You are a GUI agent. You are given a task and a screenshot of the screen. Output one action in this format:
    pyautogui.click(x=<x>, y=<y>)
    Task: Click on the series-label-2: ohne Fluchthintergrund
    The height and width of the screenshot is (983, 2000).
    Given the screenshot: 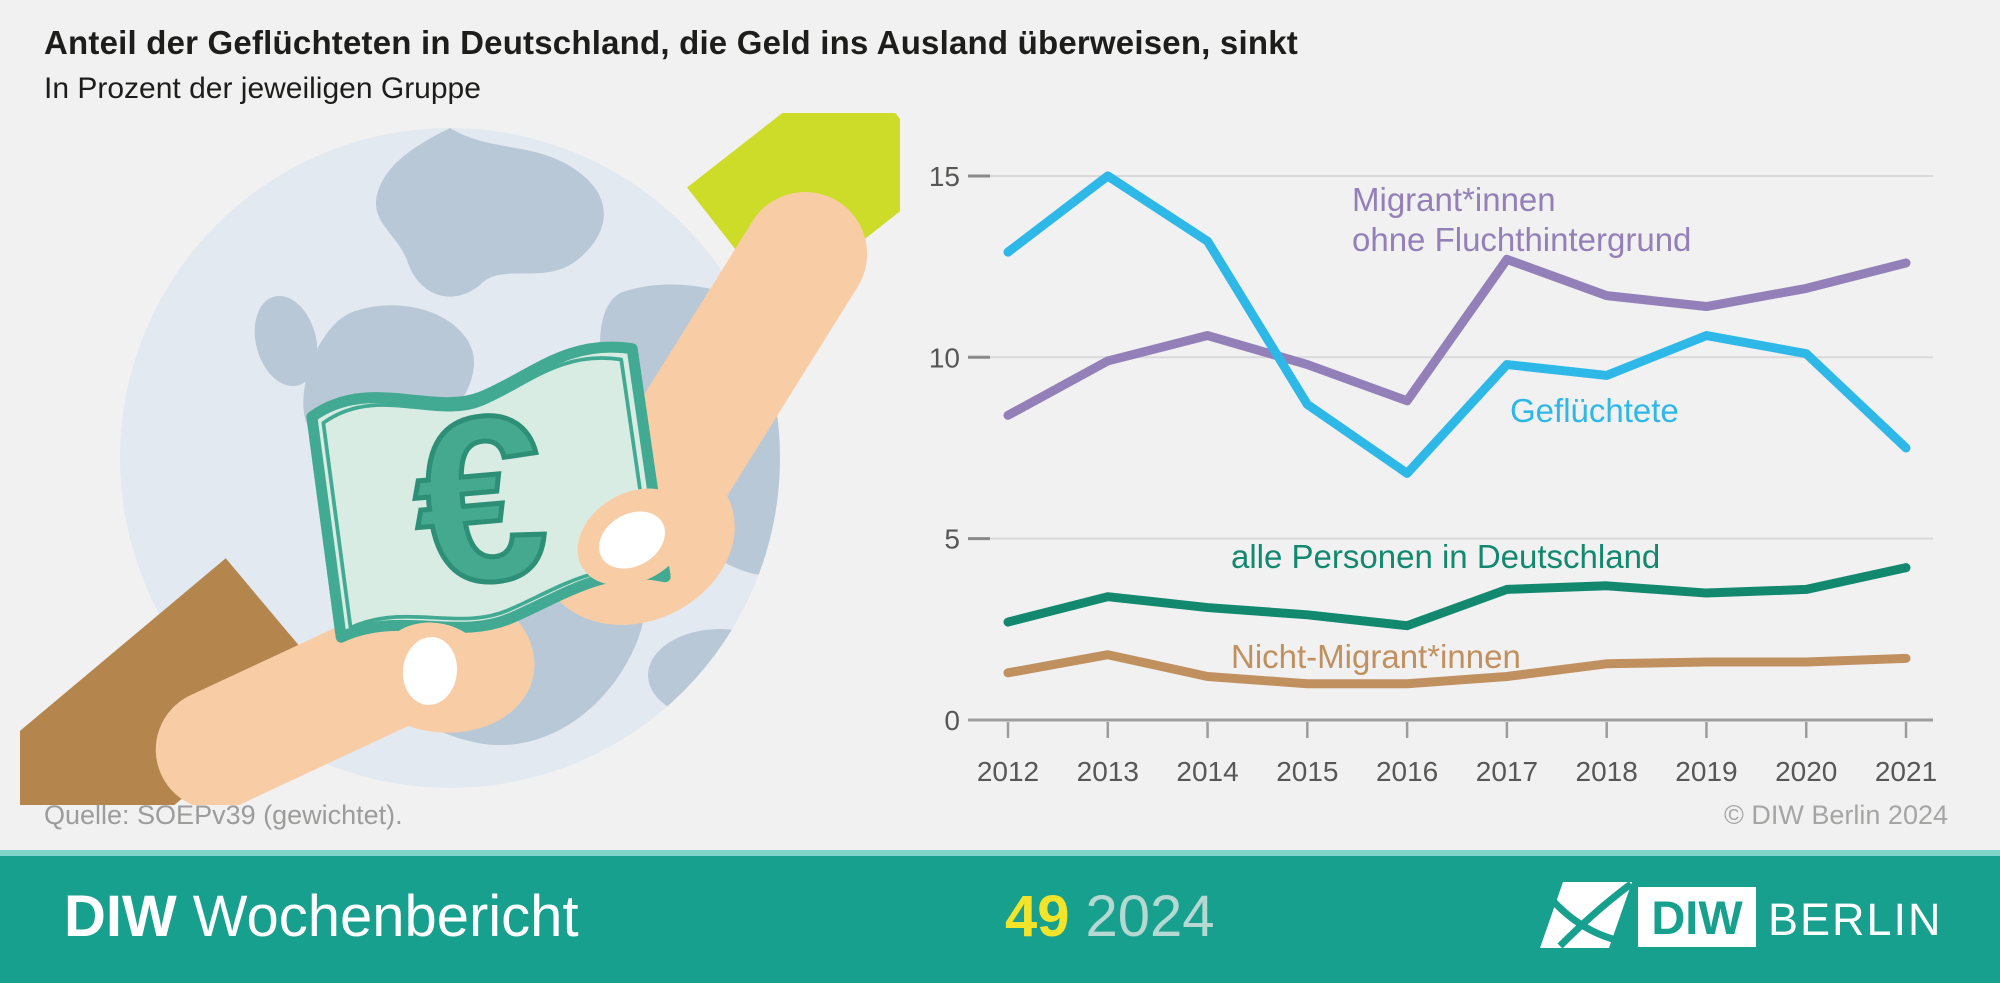 What is the action you would take?
    pyautogui.click(x=1521, y=239)
    